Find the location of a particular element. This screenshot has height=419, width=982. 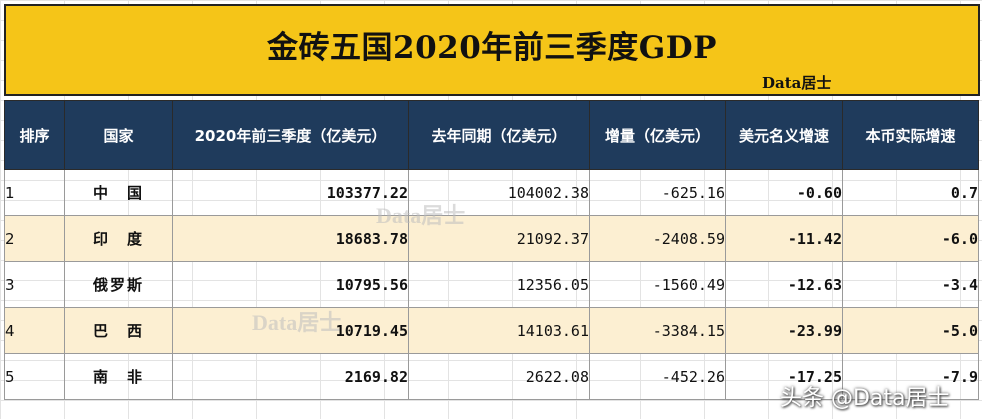

cell-gdp-2019: 14103.61 is located at coordinates (499, 330).